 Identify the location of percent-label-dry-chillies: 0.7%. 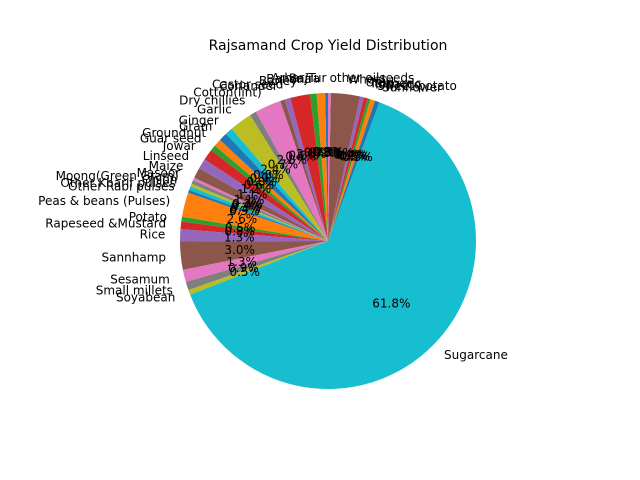
(283, 164).